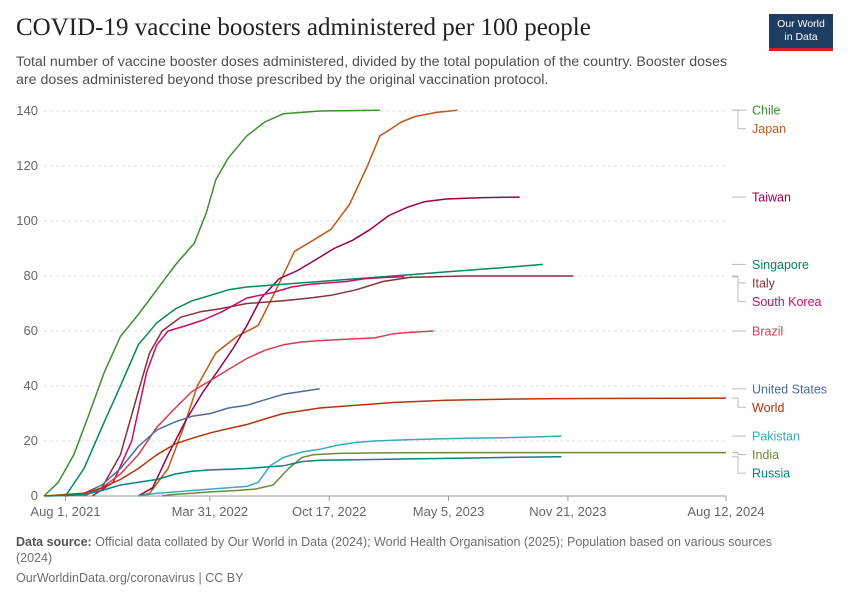 Image resolution: width=850 pixels, height=600 pixels. I want to click on series-label: Brazil, so click(767, 332).